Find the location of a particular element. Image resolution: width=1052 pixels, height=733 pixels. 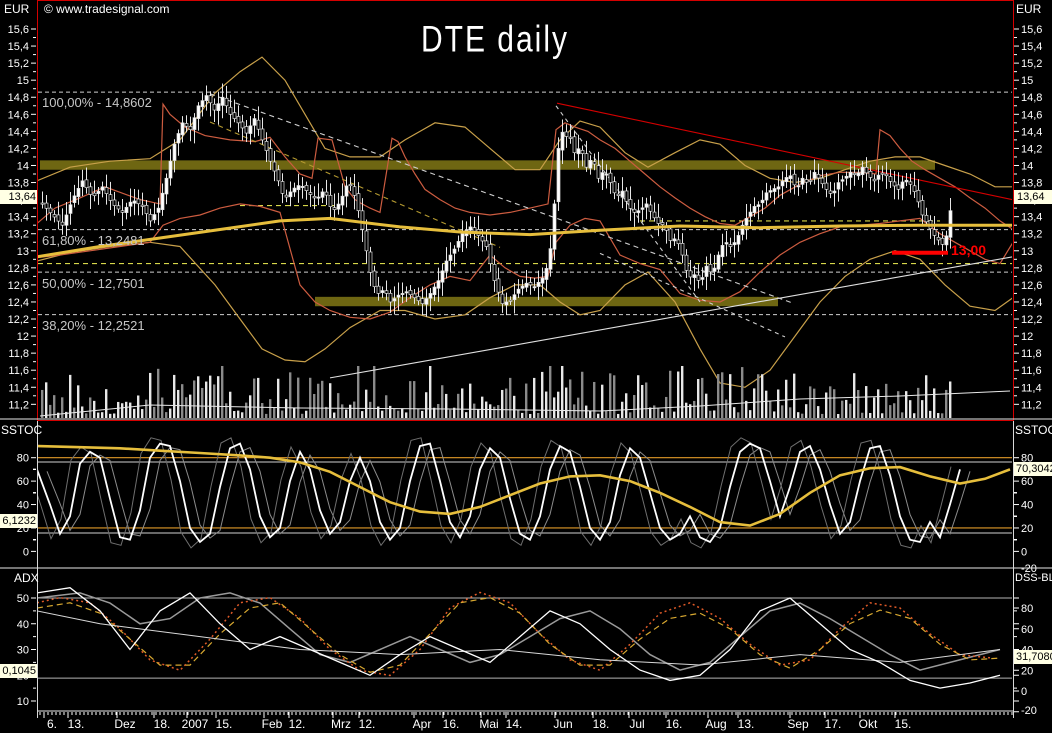

price-tick-right: 15,4 is located at coordinates (1031, 47).